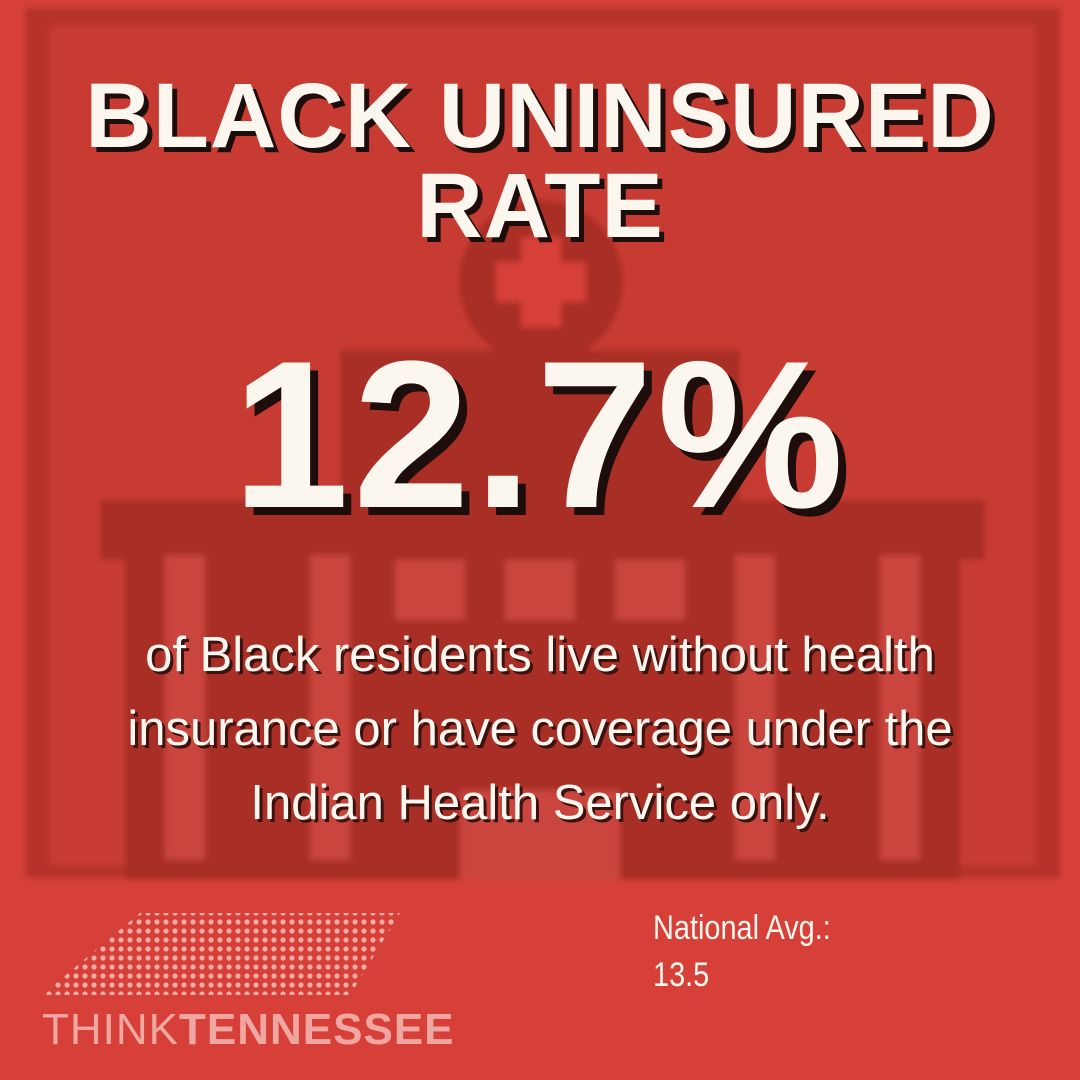  I want to click on title-line: RATE, so click(540, 206).